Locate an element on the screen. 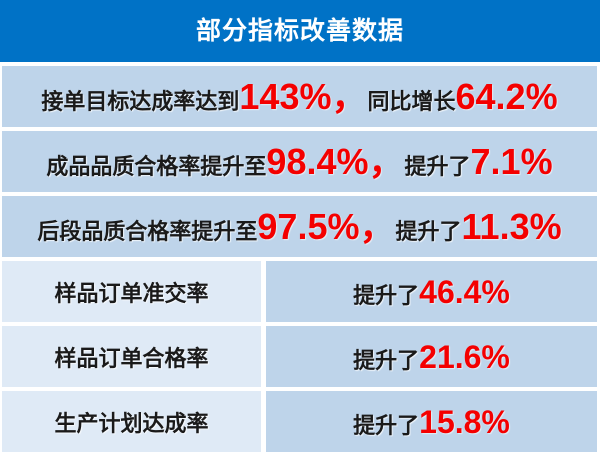  metric-label: 后段品质合格率提升至 is located at coordinates (147, 231).